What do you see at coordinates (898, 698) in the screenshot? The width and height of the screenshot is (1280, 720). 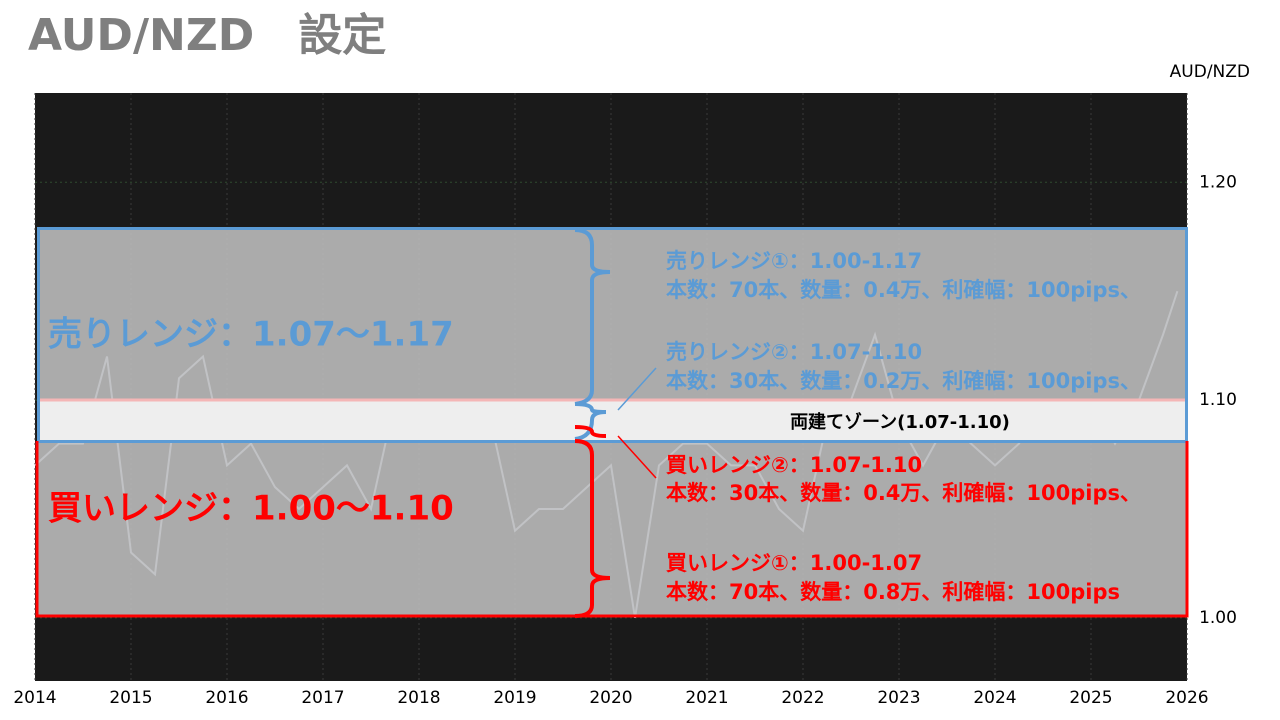 I see `x-tick-label: 2023` at bounding box center [898, 698].